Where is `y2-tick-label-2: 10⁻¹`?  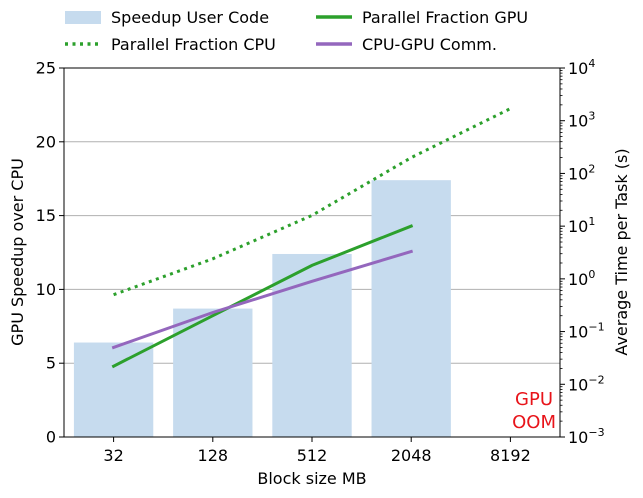 y2-tick-label-2: 10⁻¹ is located at coordinates (586, 331).